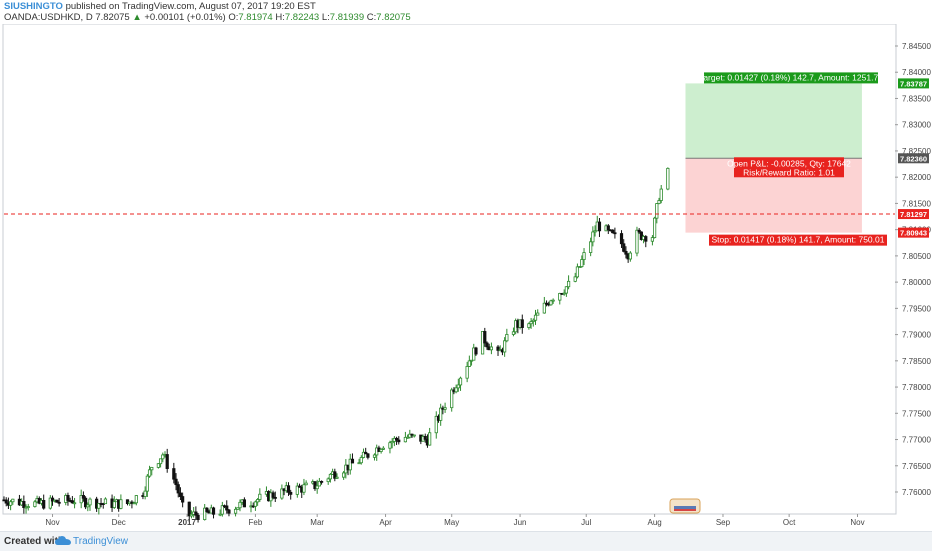  Describe the element at coordinates (685, 506) in the screenshot. I see `tradingview-watermark-icon` at that location.